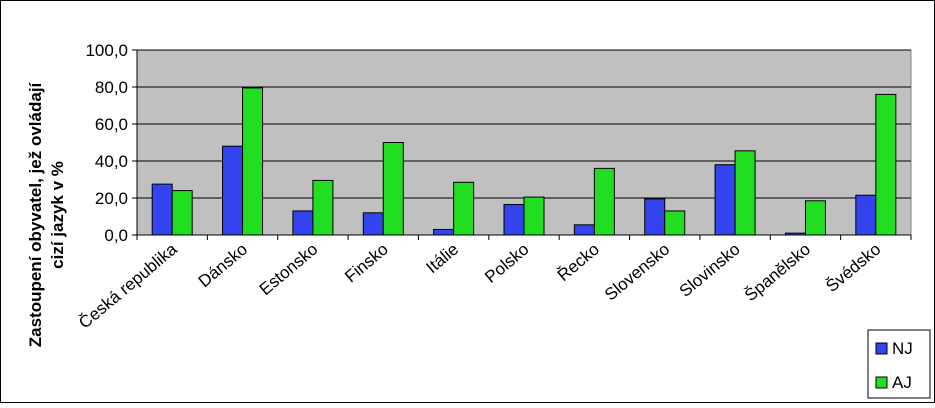 This screenshot has height=408, width=935. What do you see at coordinates (106, 50) in the screenshot?
I see `y-tick-label: 100,0` at bounding box center [106, 50].